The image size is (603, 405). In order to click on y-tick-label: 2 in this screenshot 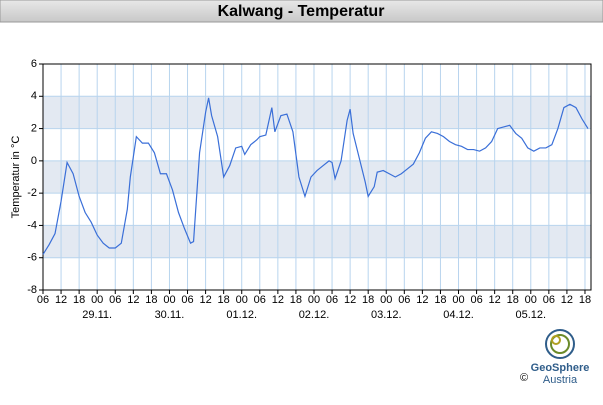, I will do `click(34, 128)`.